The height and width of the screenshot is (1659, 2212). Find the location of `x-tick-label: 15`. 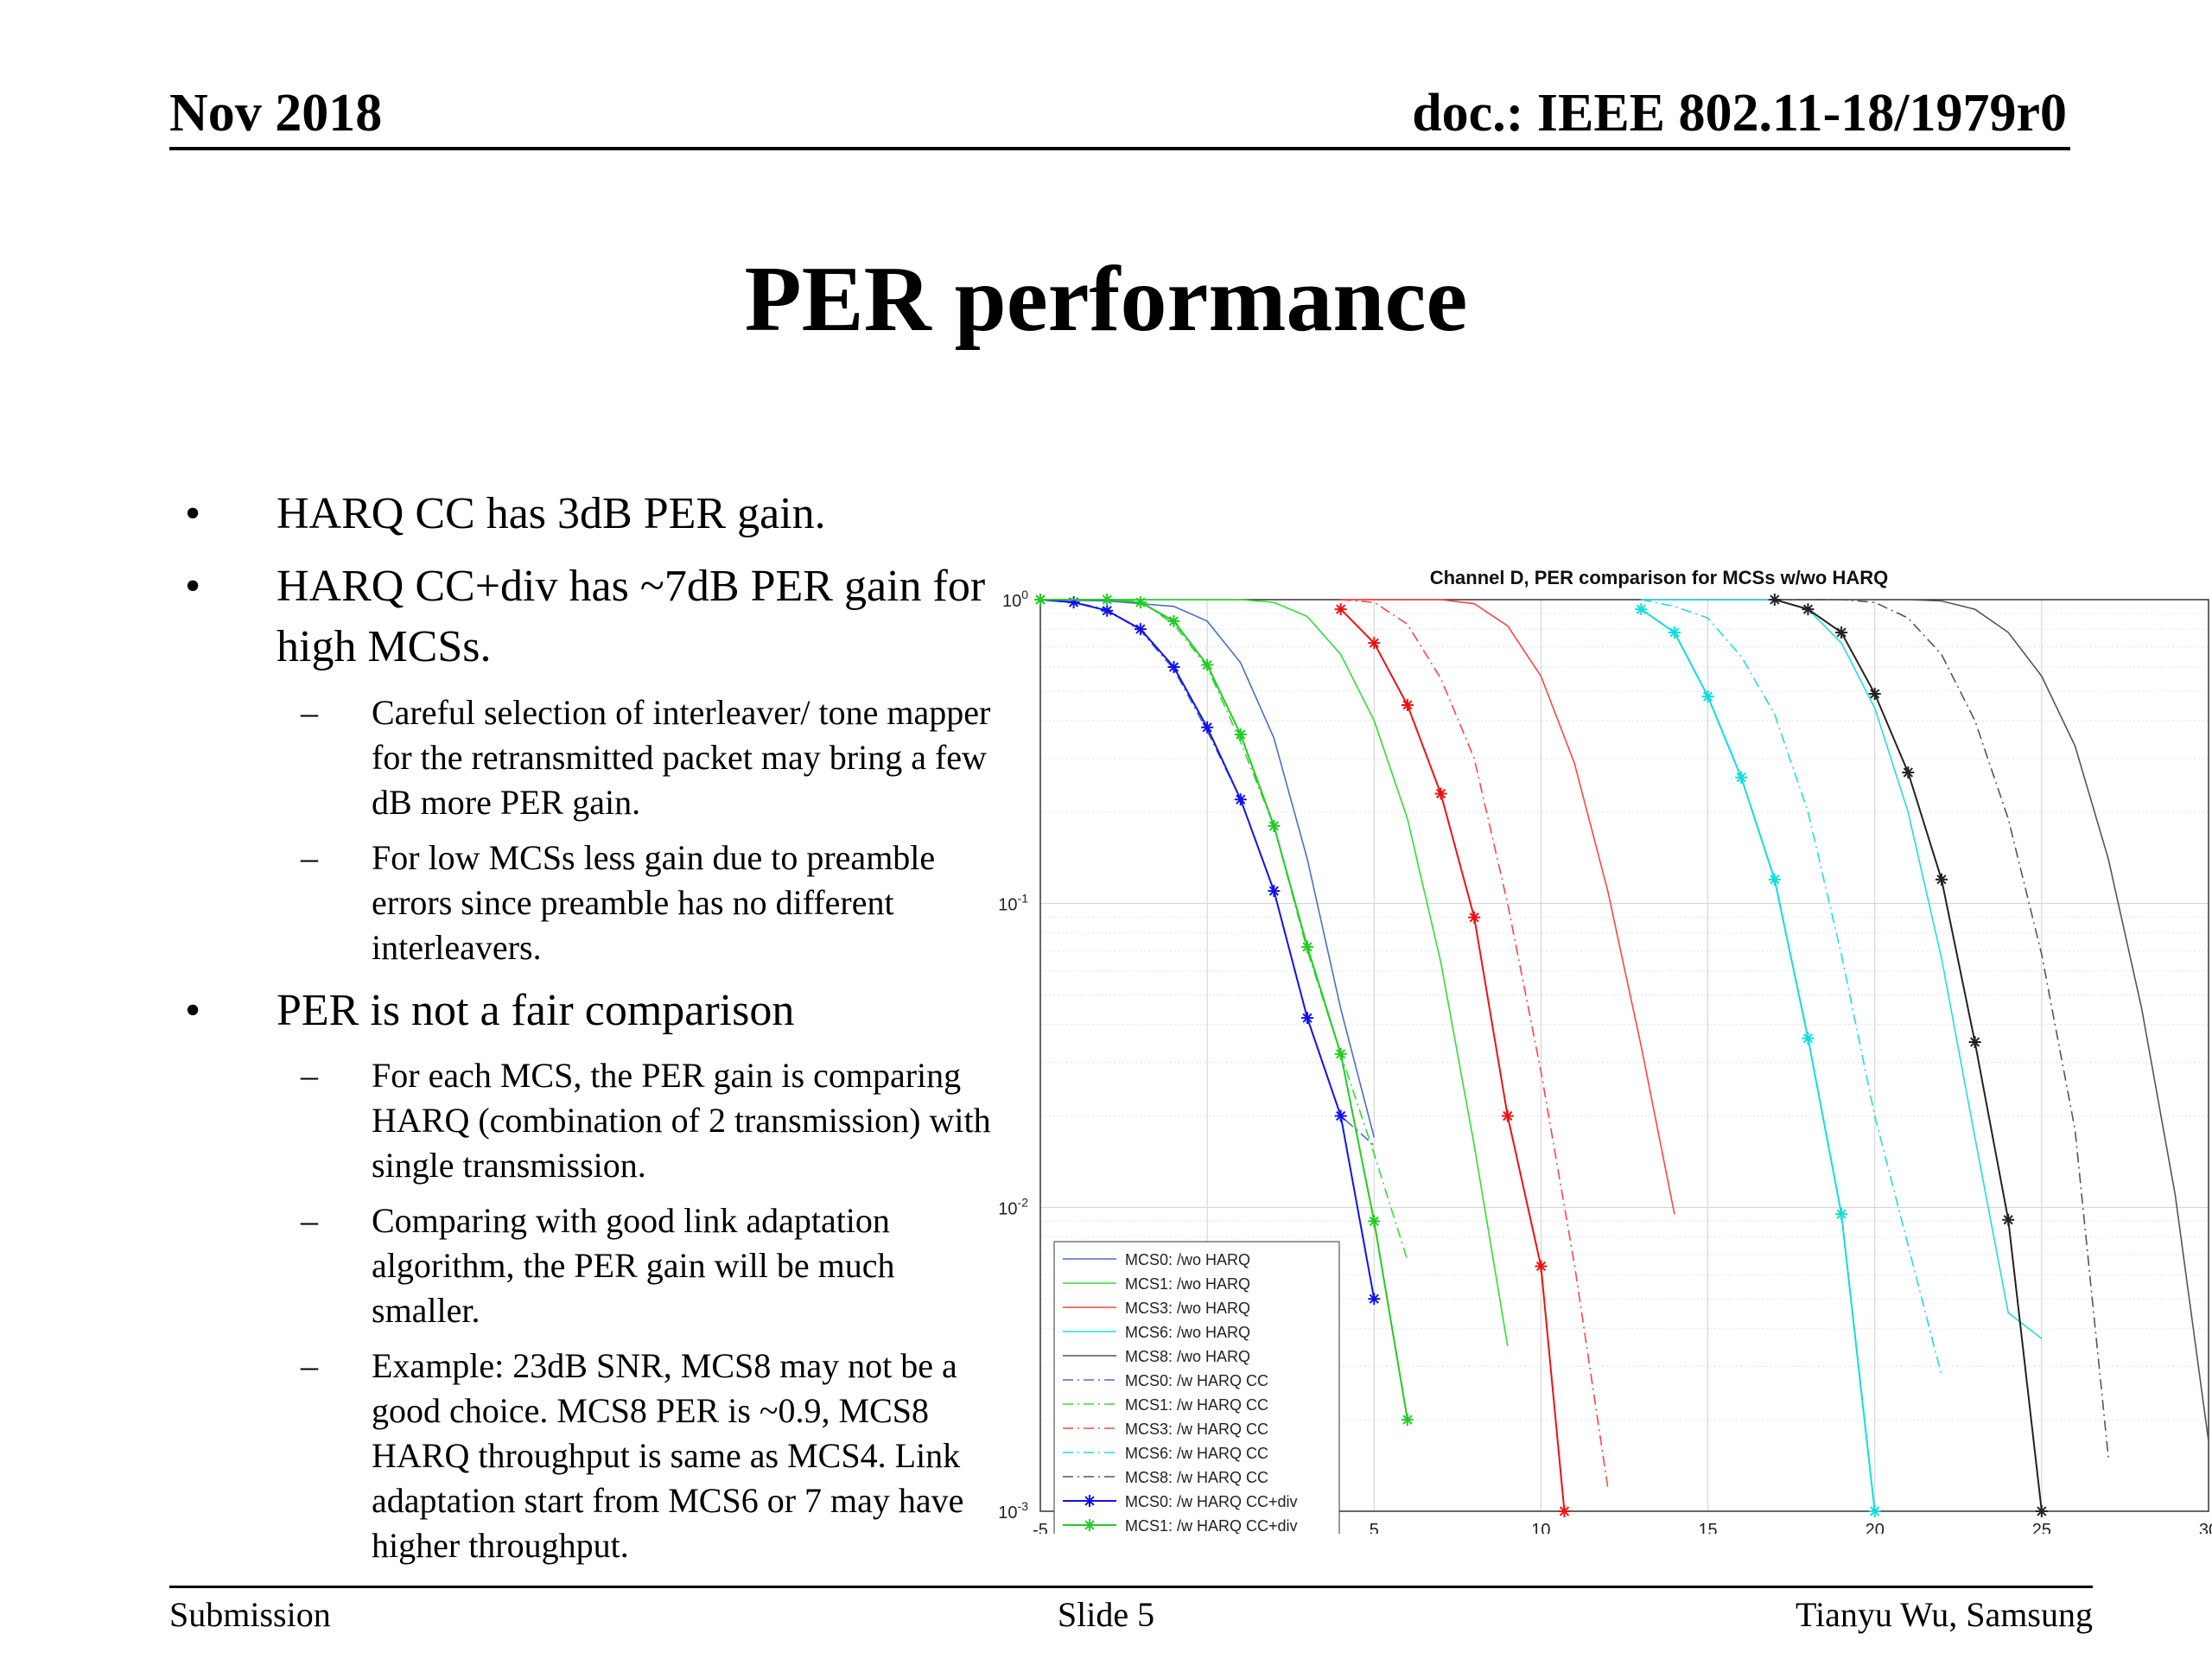

x-tick-label: 15 is located at coordinates (1707, 1527).